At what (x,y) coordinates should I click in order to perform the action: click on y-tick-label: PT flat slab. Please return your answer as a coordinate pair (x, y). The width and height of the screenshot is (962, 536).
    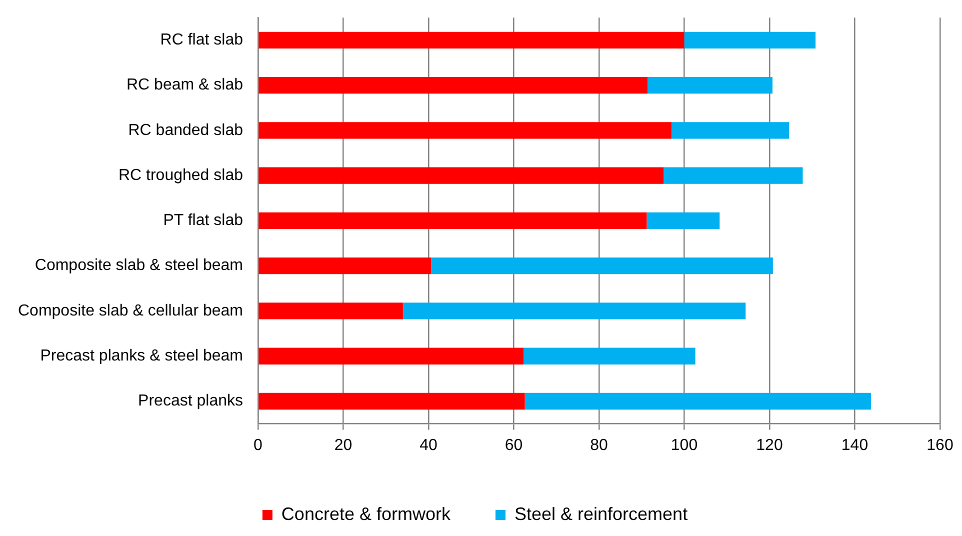
    Looking at the image, I should click on (203, 221).